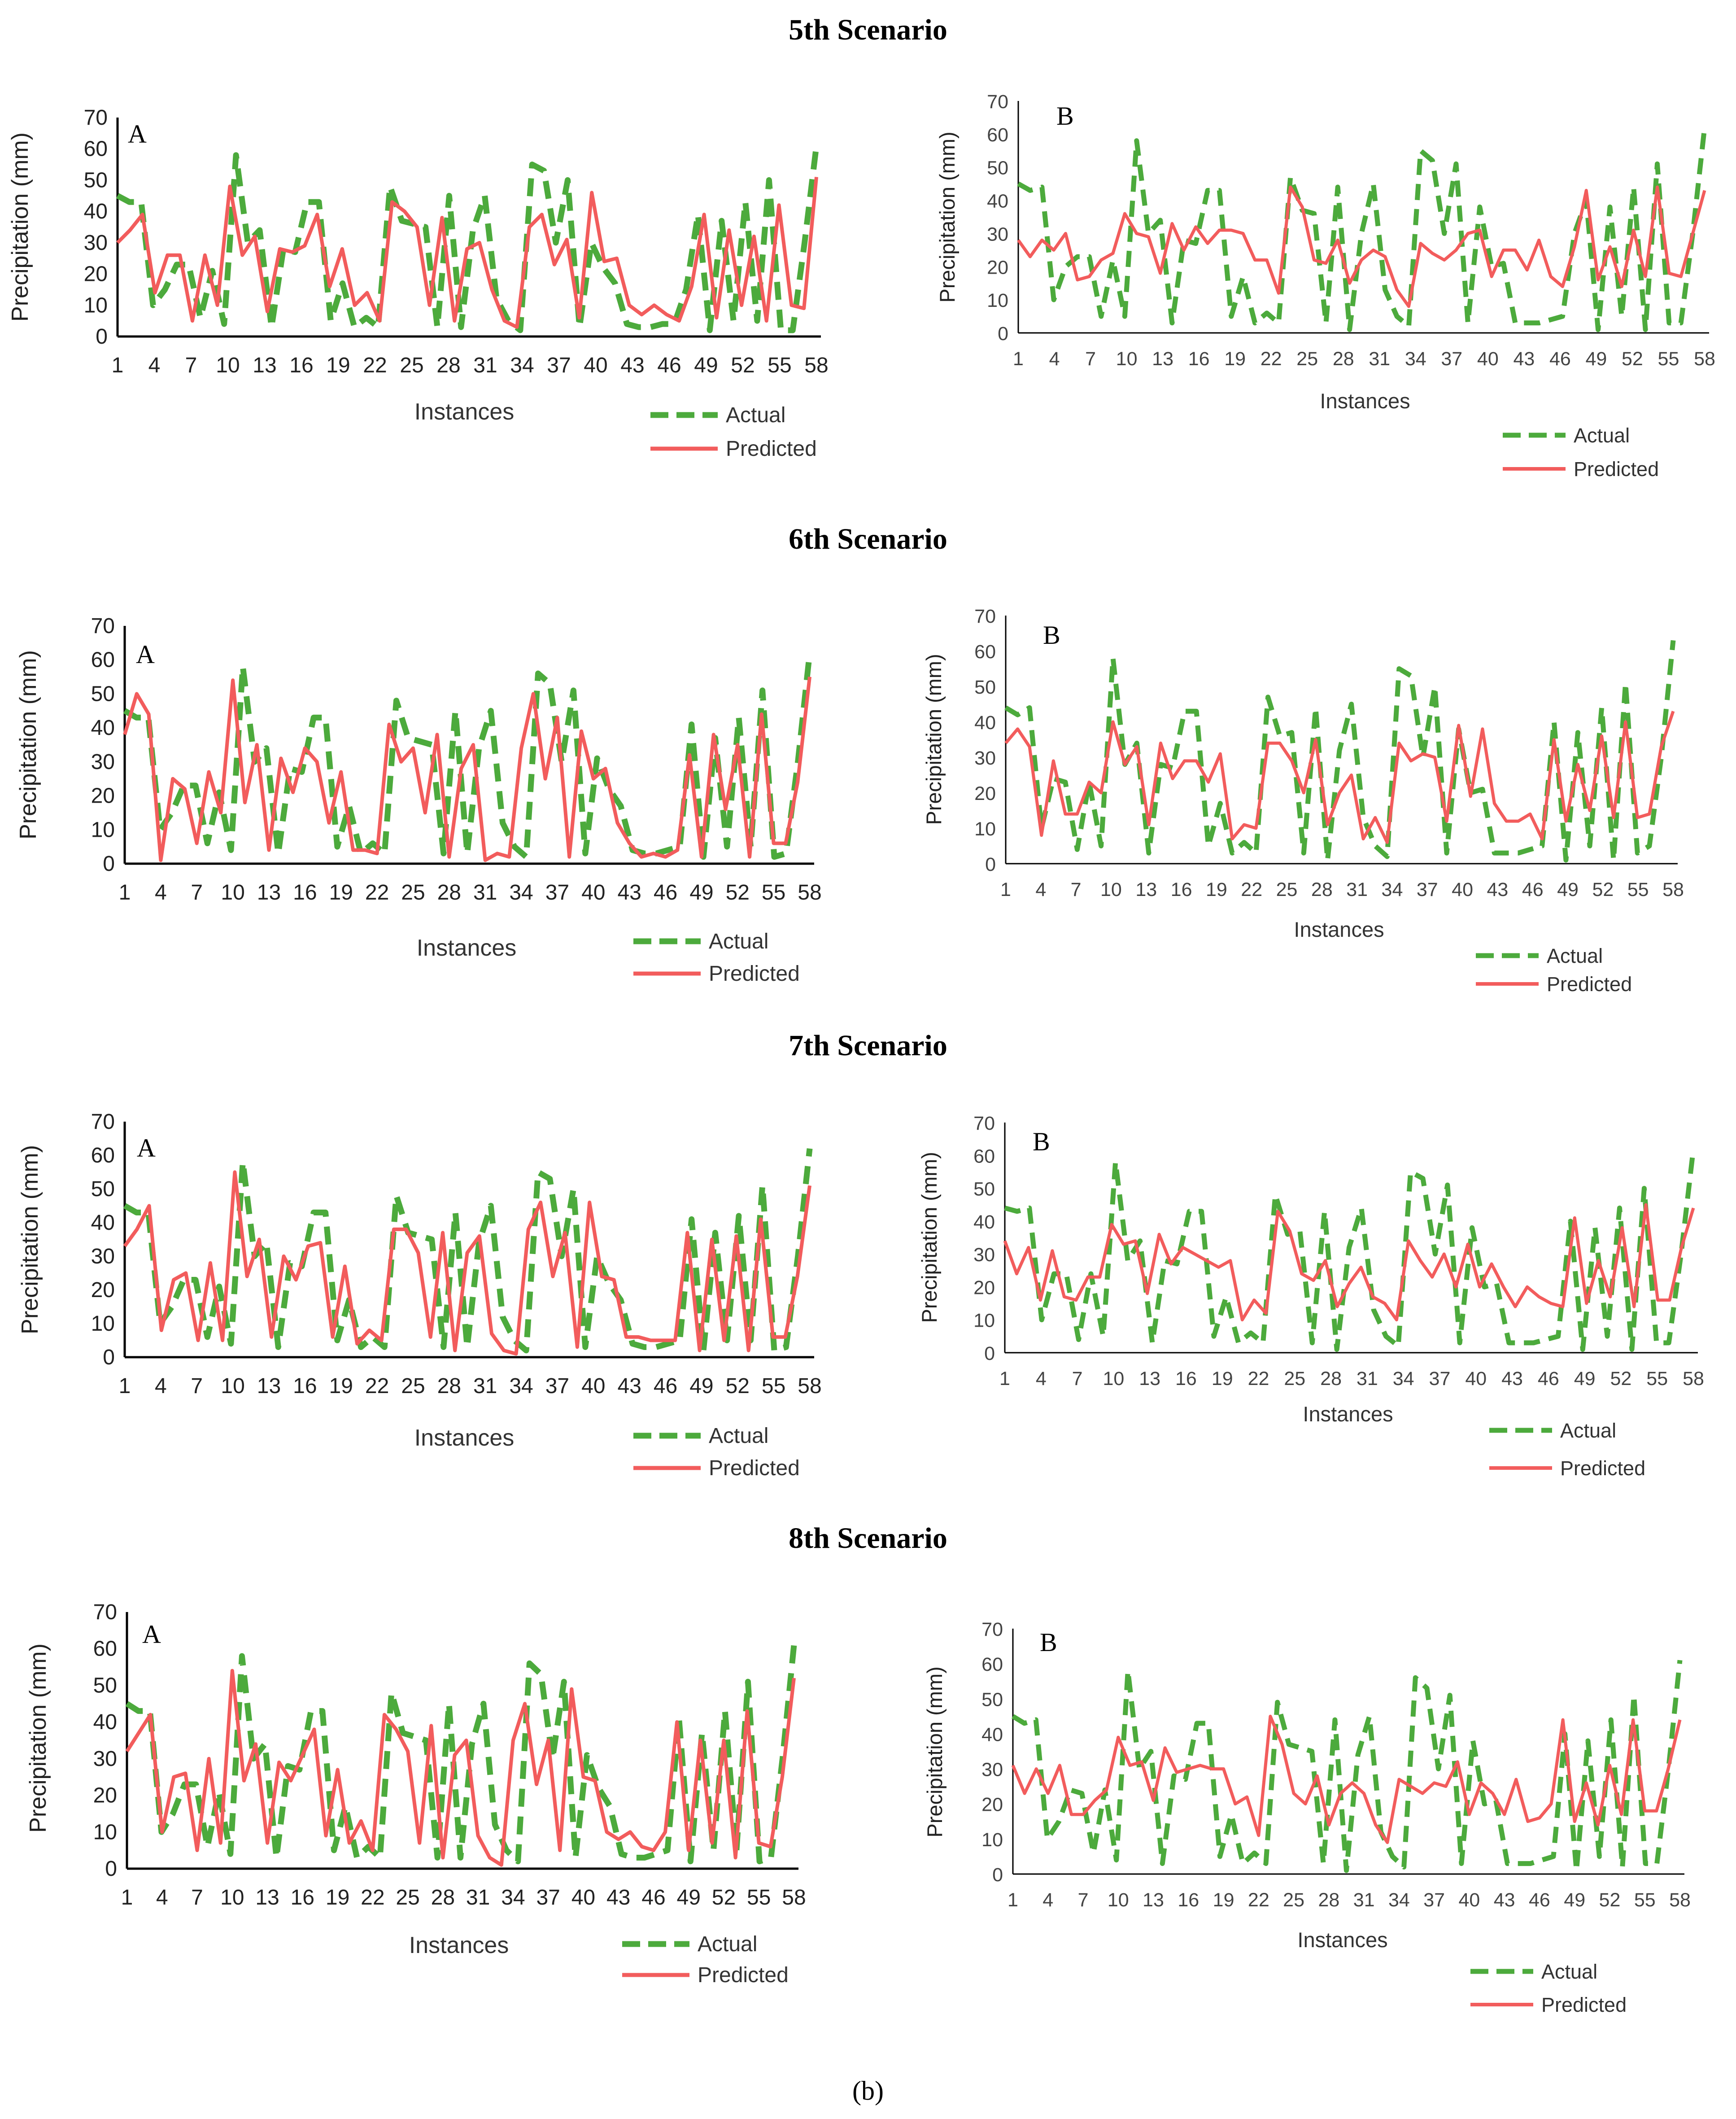 The image size is (1736, 2119). Describe the element at coordinates (868, 1045) in the screenshot. I see `scenario-title-7th: 7th Scenario` at that location.